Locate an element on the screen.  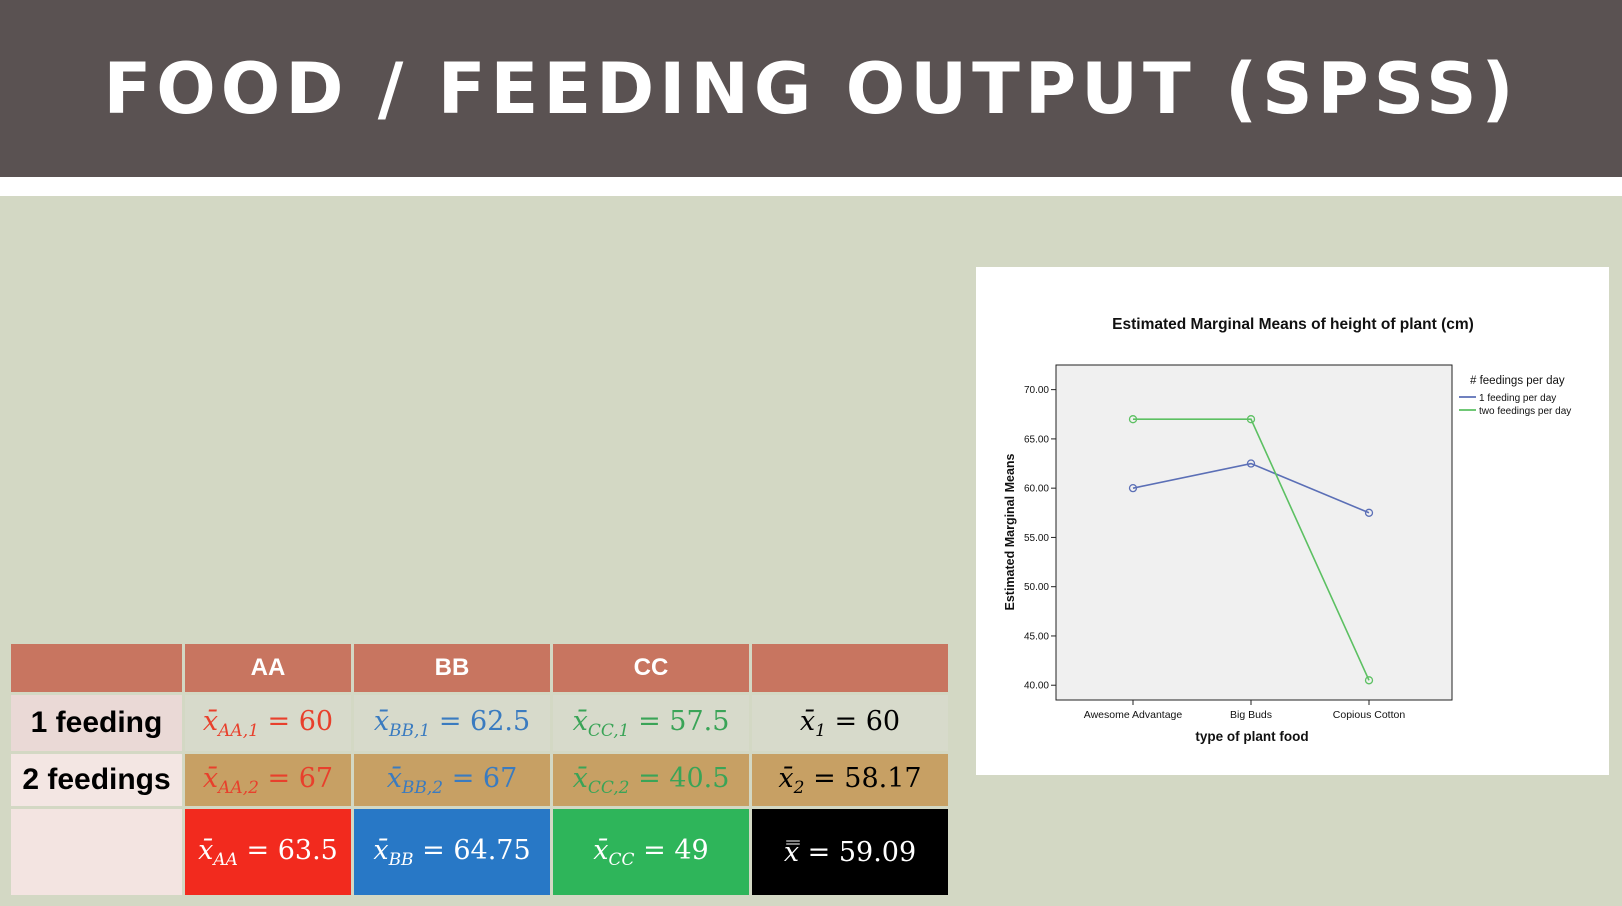
mean-cell: x̄1 = 60 is located at coordinates (850, 723).